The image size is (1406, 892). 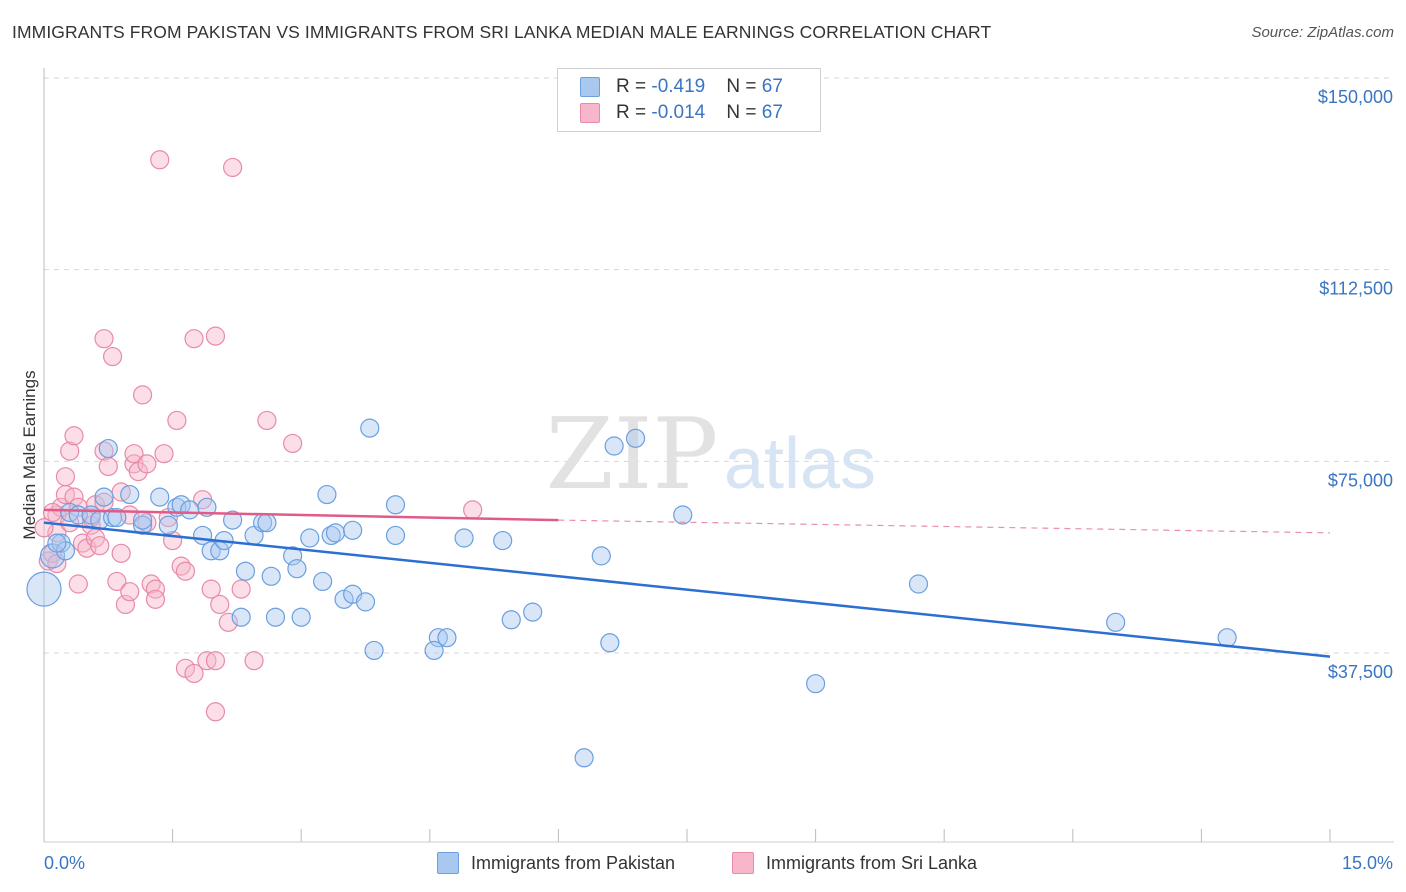 I want to click on x-tick-label: 15.0%, so click(x=1367, y=863).